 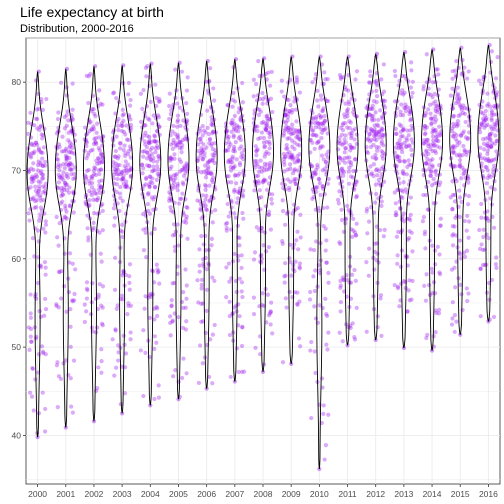 What do you see at coordinates (65, 248) in the screenshot?
I see `violin-2001` at bounding box center [65, 248].